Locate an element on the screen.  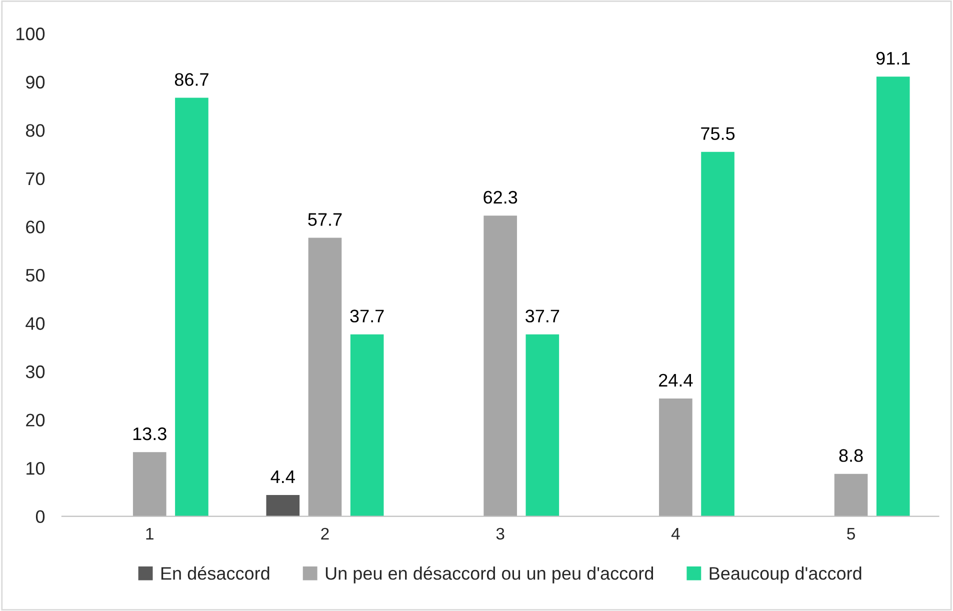
legend-label: Un peu en désaccord ou un peu d'accord is located at coordinates (490, 575).